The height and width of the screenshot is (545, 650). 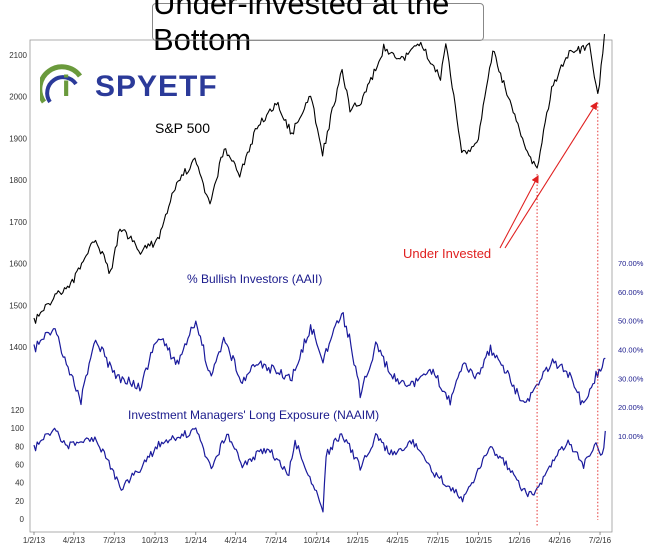 I want to click on aaii-y-tick-label: 50.00%, so click(x=631, y=321).